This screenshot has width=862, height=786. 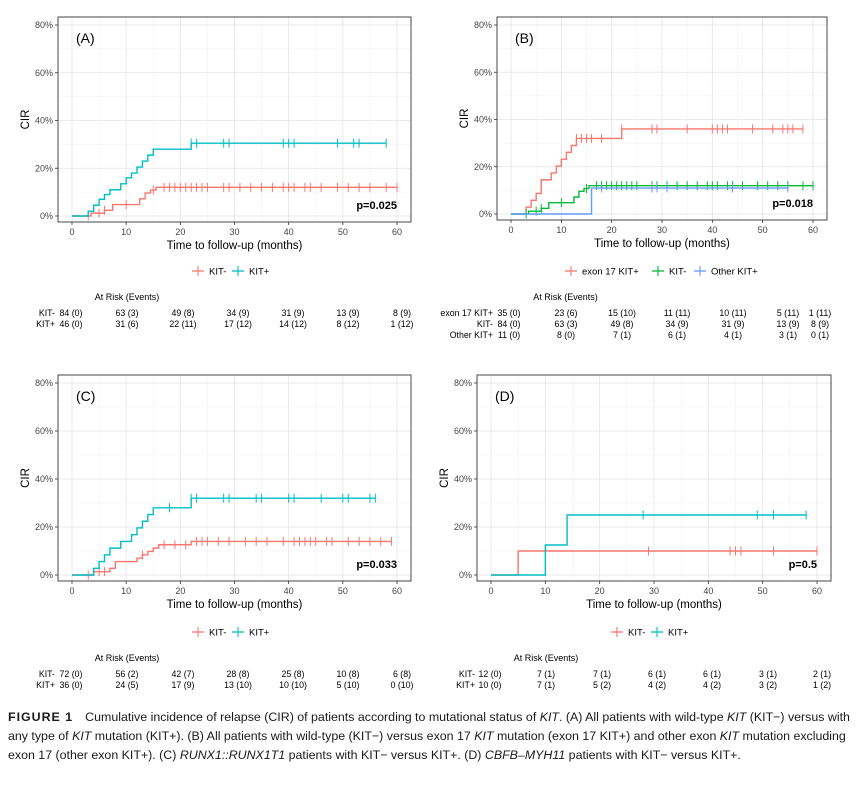 I want to click on legend-item: KIT+, so click(x=670, y=633).